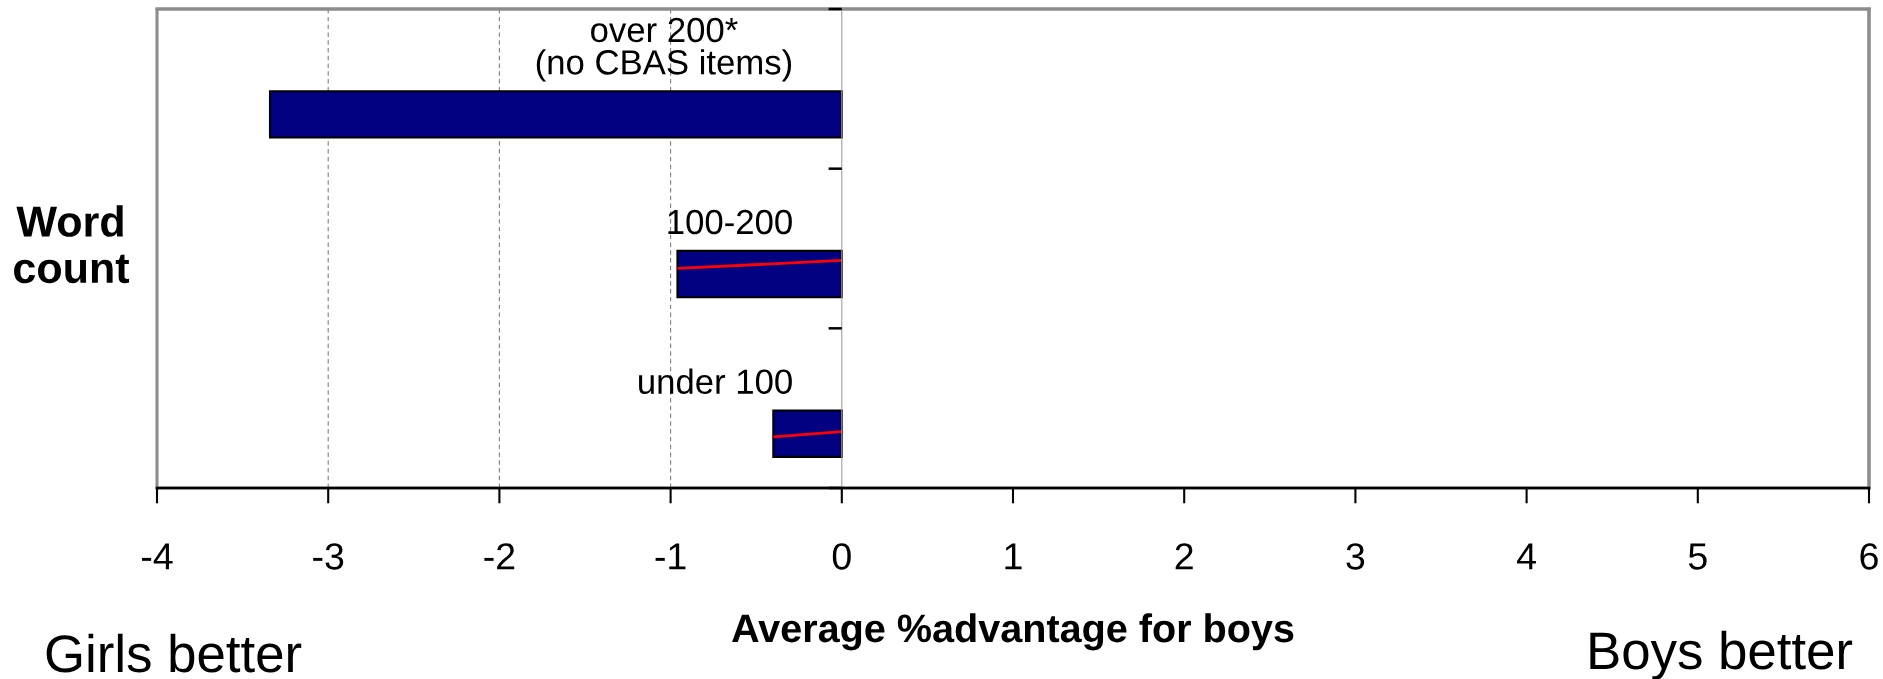 The height and width of the screenshot is (679, 1883). Describe the element at coordinates (664, 49) in the screenshot. I see `y-tick-label: over 200* (no CBAS items)` at that location.